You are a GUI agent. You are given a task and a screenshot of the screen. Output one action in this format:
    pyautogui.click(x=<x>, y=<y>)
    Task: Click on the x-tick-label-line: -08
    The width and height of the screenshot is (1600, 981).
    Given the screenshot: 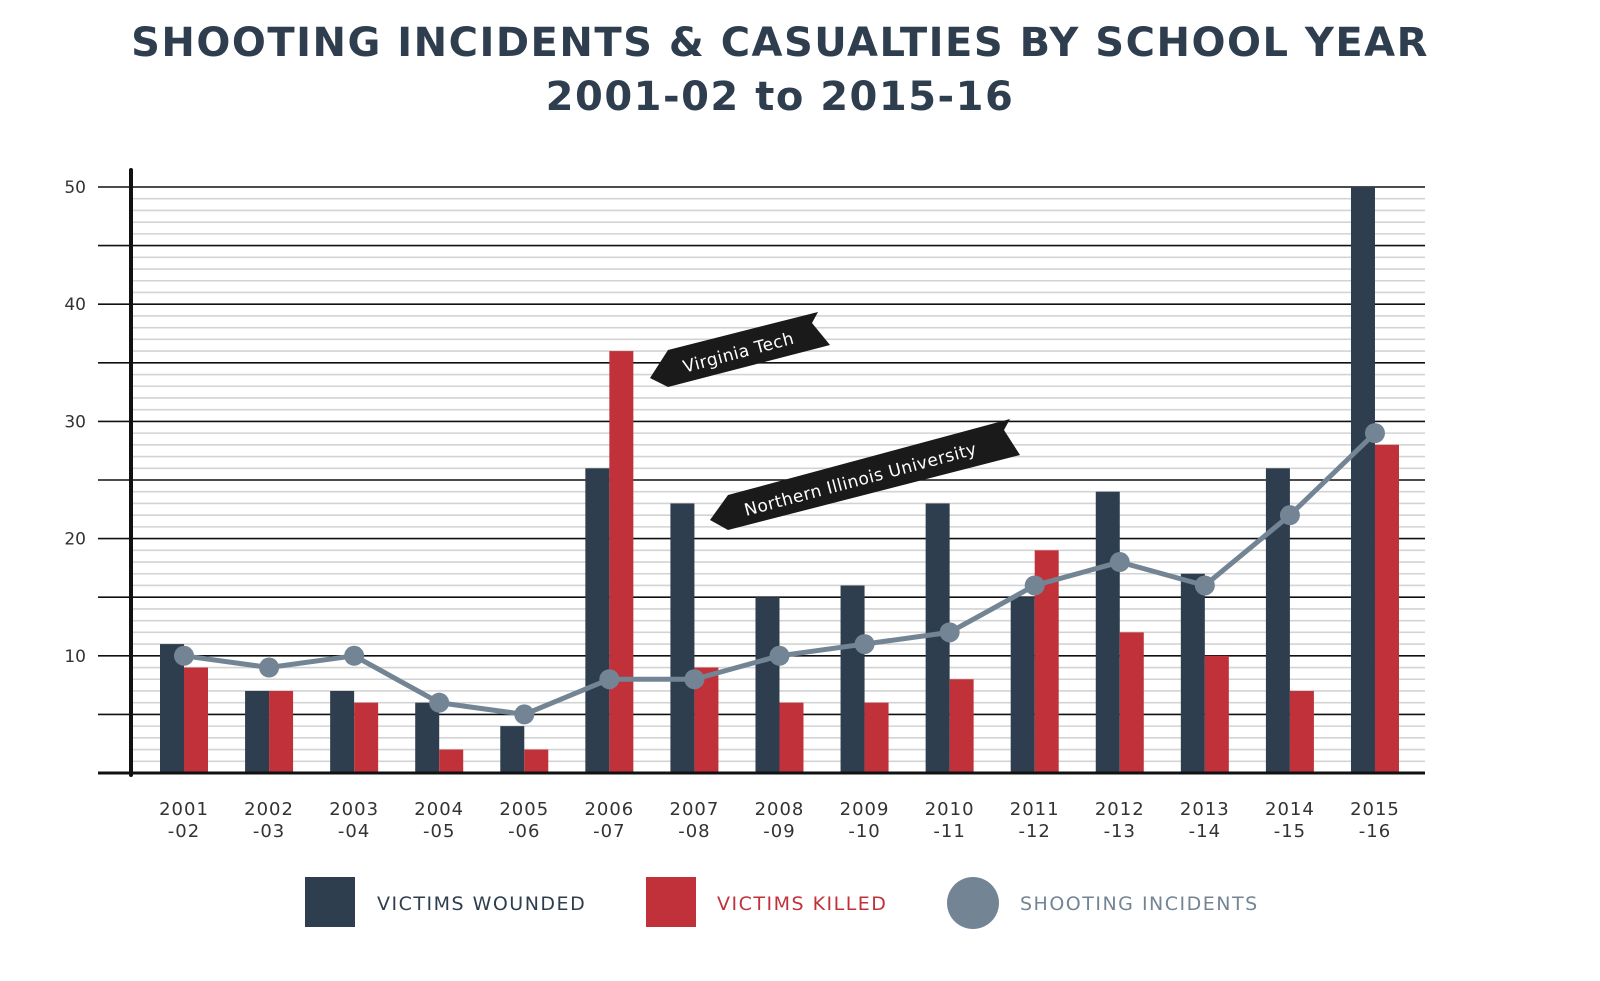 What is the action you would take?
    pyautogui.click(x=694, y=831)
    